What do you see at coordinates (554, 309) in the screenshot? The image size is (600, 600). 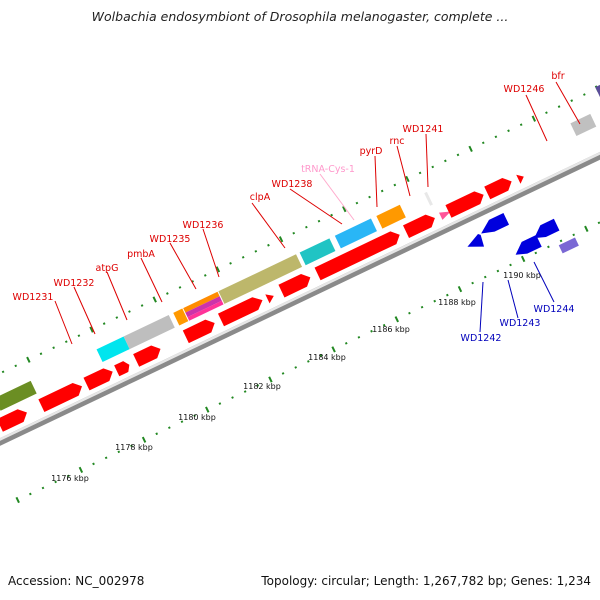 I see `gene-label-wd1244: WD1244` at bounding box center [554, 309].